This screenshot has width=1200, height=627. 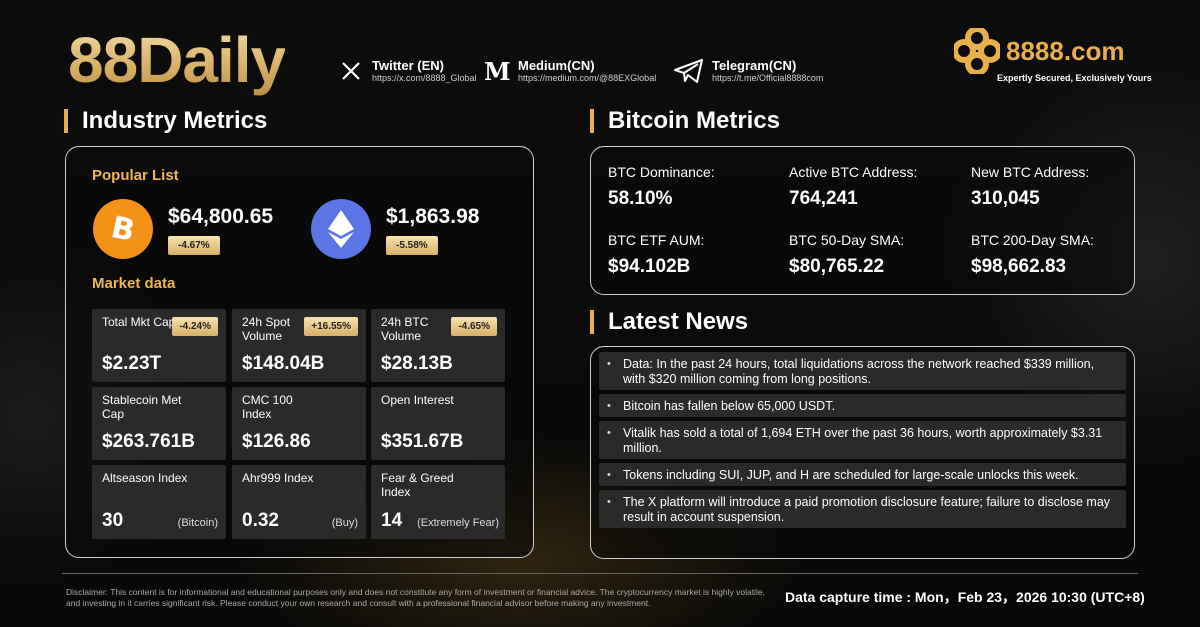 I want to click on btc-metric: BTC ETF AUM: $94.102B, so click(x=656, y=255).